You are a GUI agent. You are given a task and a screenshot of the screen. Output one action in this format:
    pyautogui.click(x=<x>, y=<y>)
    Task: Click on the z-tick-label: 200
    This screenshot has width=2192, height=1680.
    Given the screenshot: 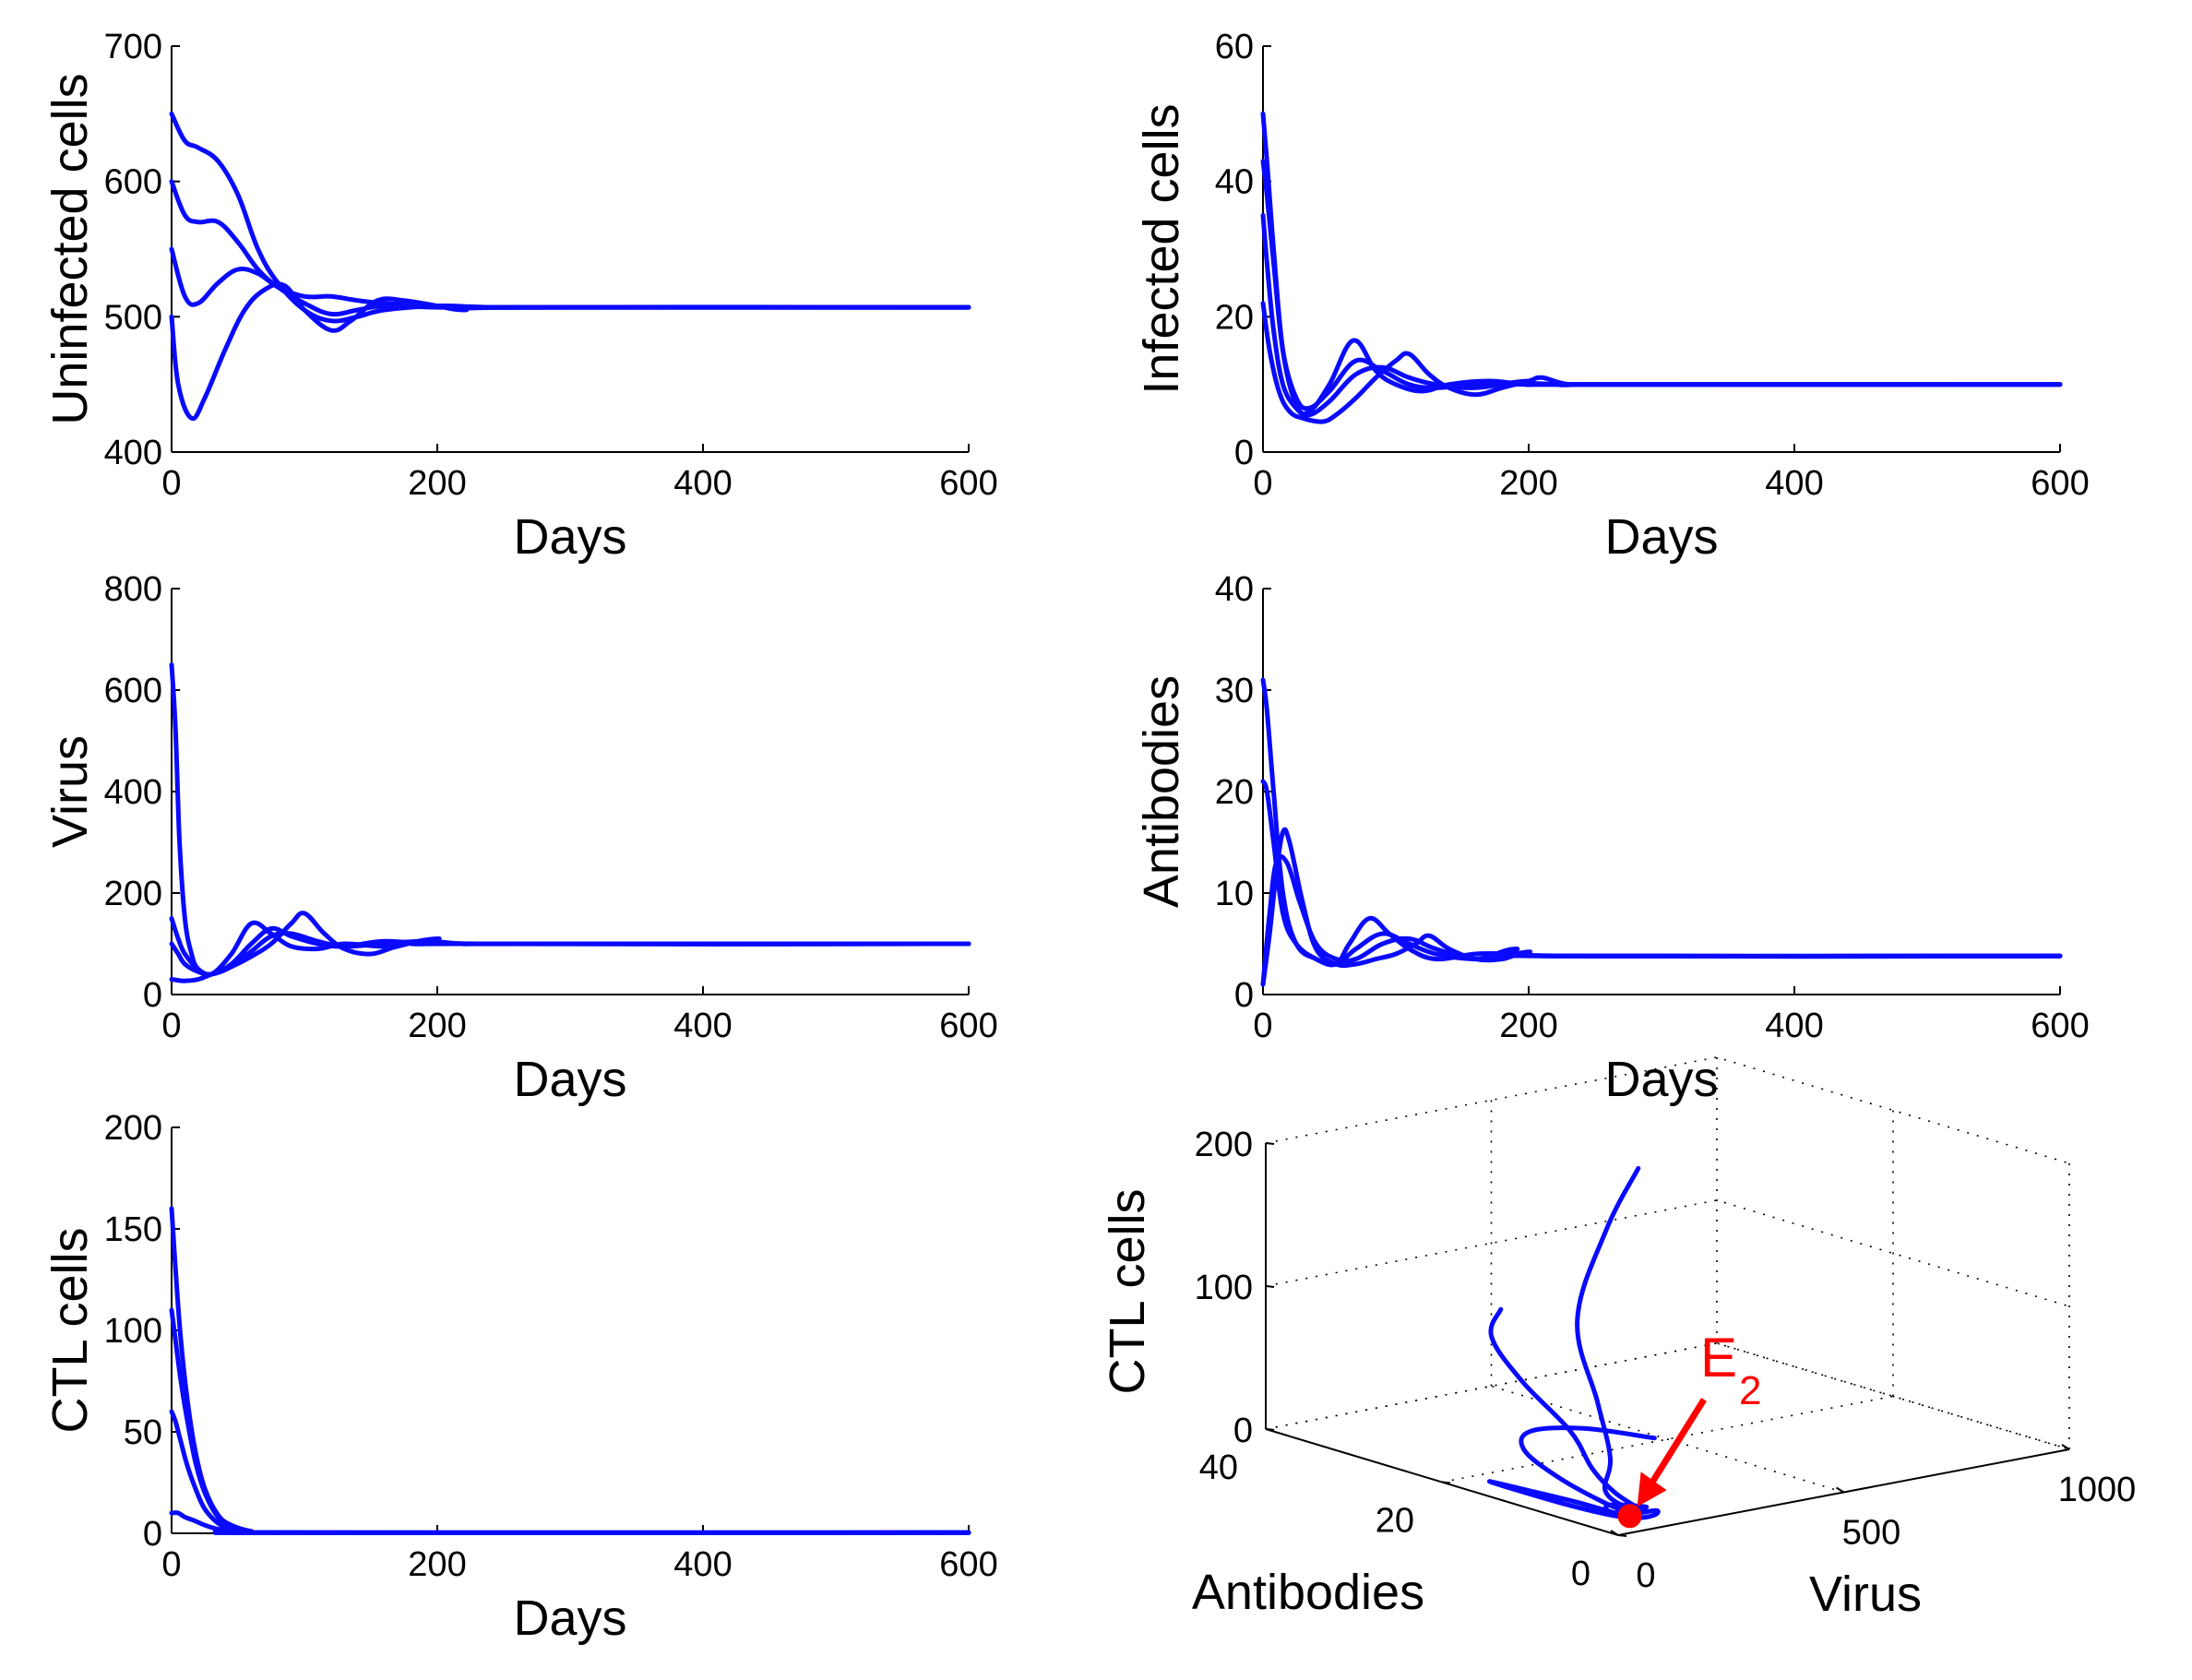 What is the action you would take?
    pyautogui.click(x=1224, y=1145)
    